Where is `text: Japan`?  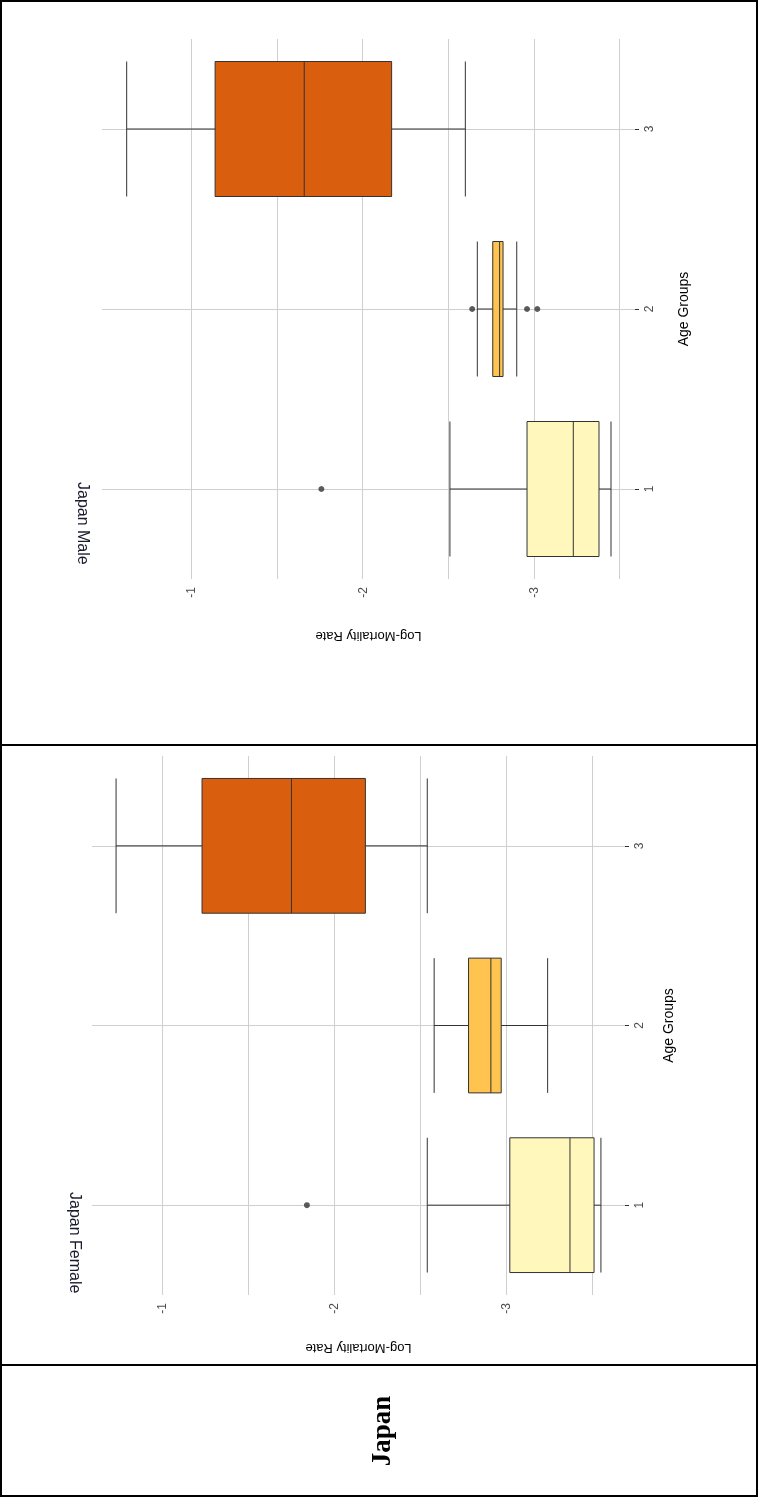 text: Japan is located at coordinates (381, 1430).